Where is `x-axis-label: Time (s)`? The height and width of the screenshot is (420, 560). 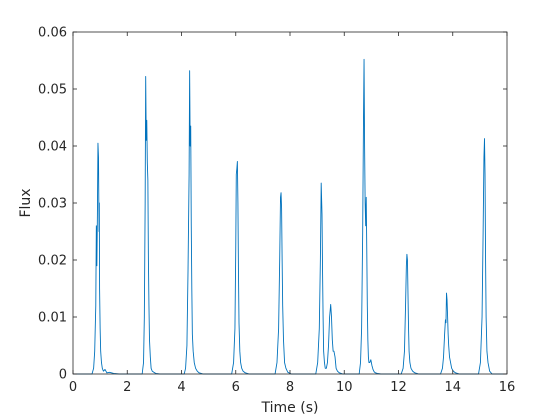 x-axis-label: Time (s) is located at coordinates (290, 408).